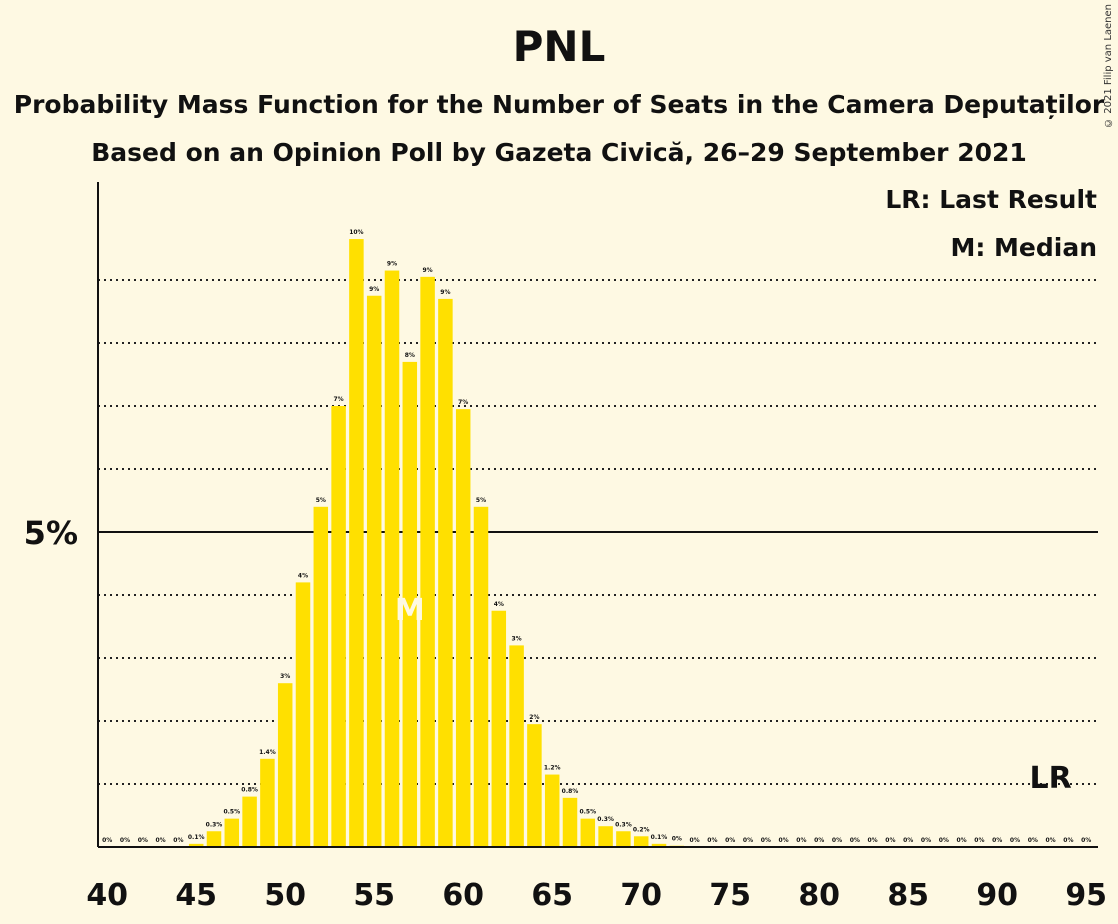 This screenshot has width=1118, height=924. What do you see at coordinates (641, 895) in the screenshot?
I see `x-tick-label: 70` at bounding box center [641, 895].